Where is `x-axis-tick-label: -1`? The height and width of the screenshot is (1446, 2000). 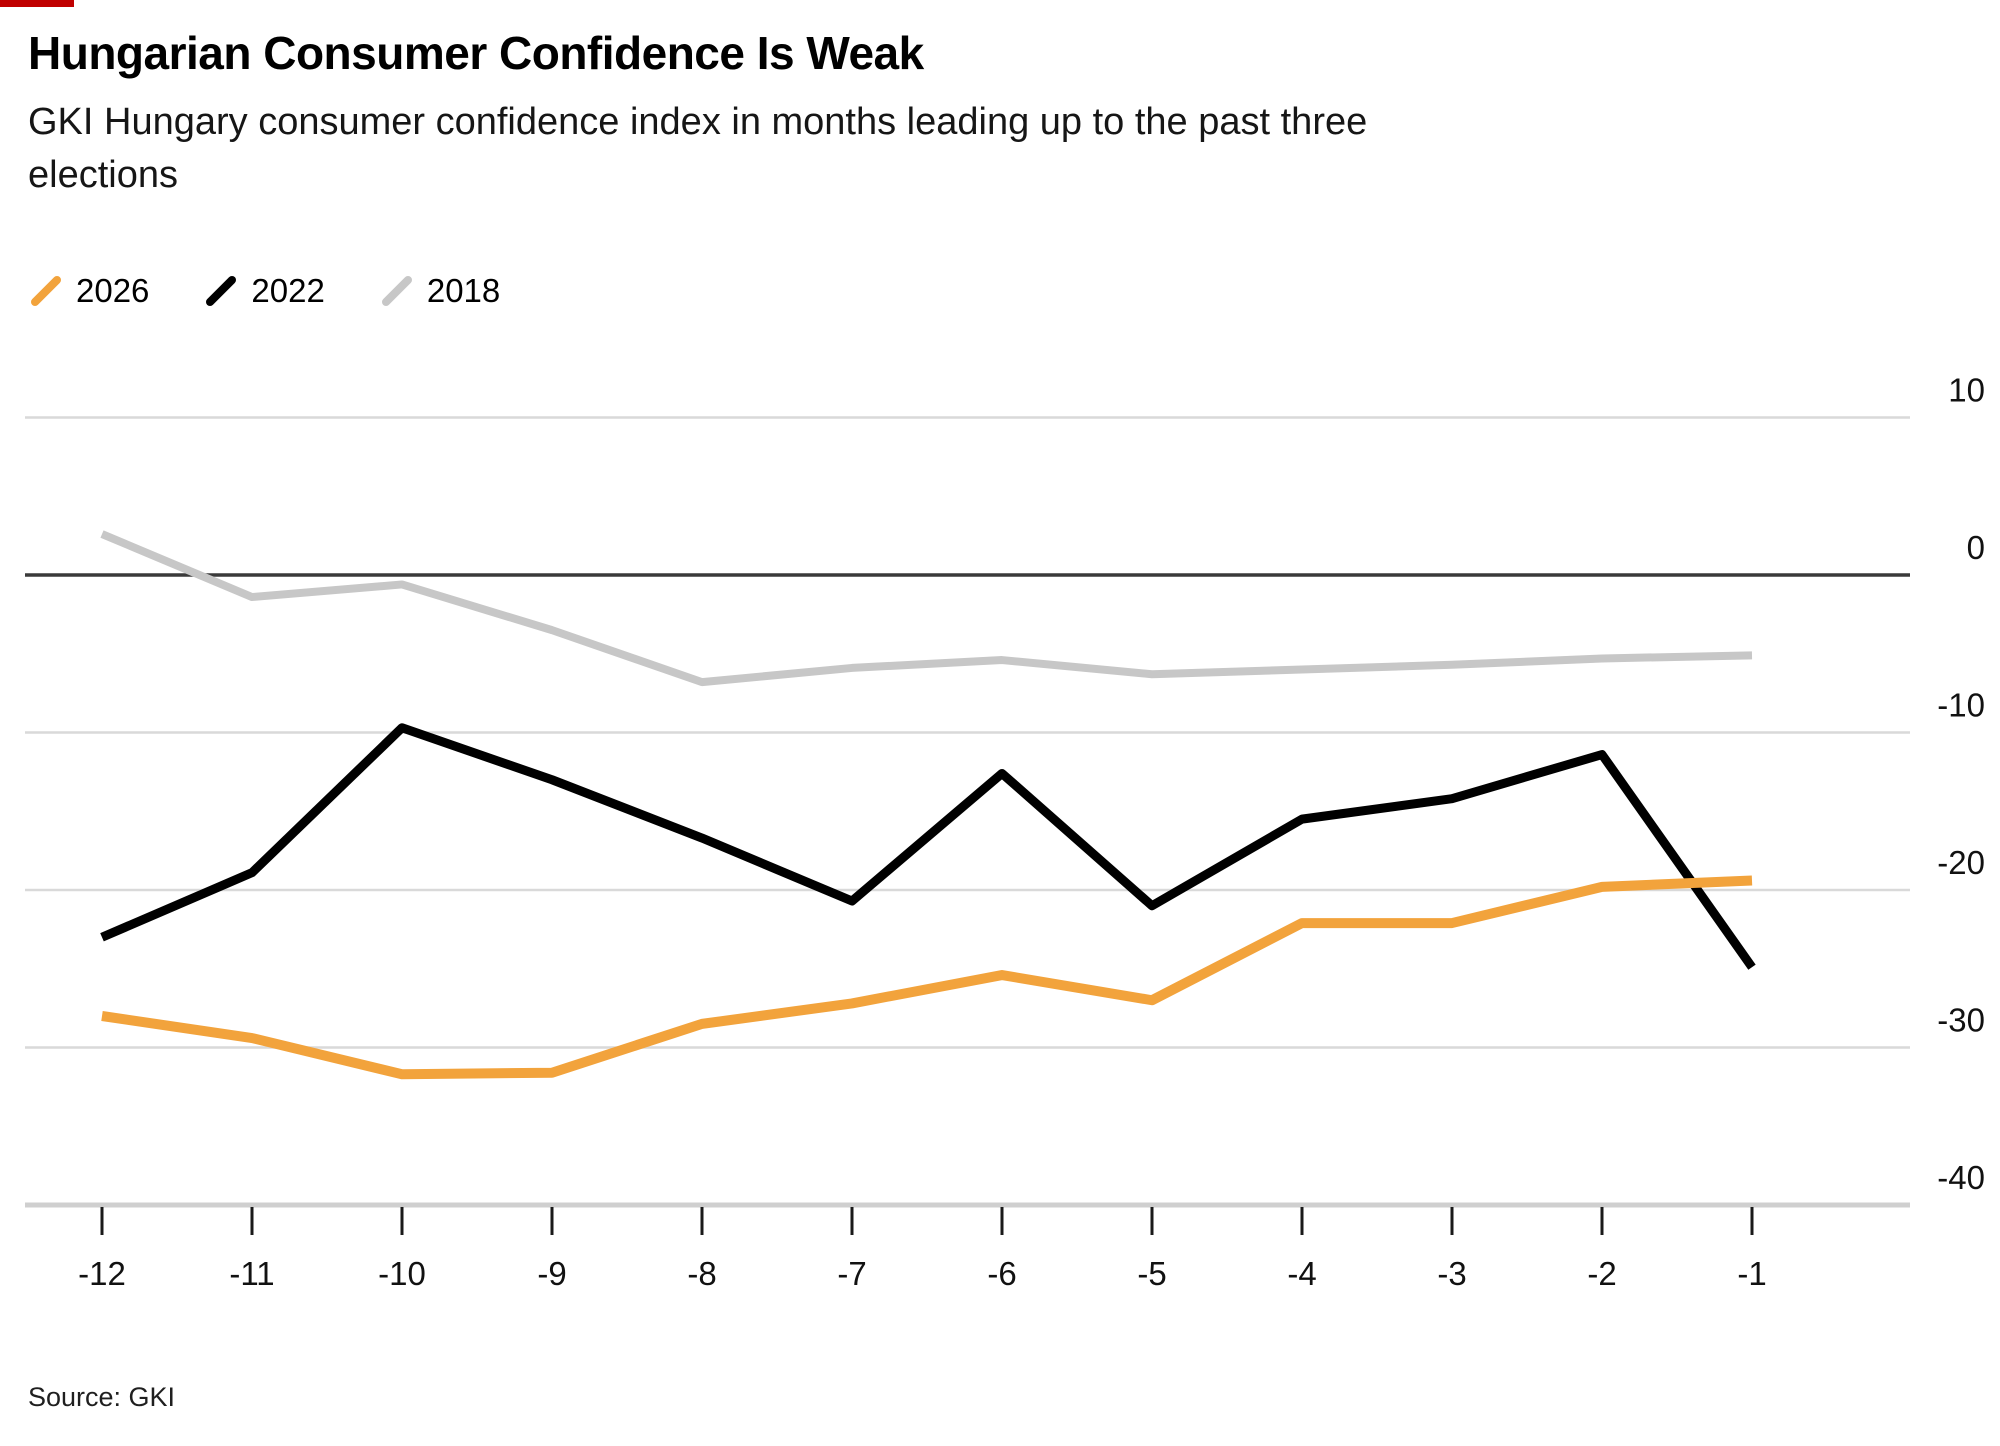
x-axis-tick-label: -1 is located at coordinates (1751, 1273).